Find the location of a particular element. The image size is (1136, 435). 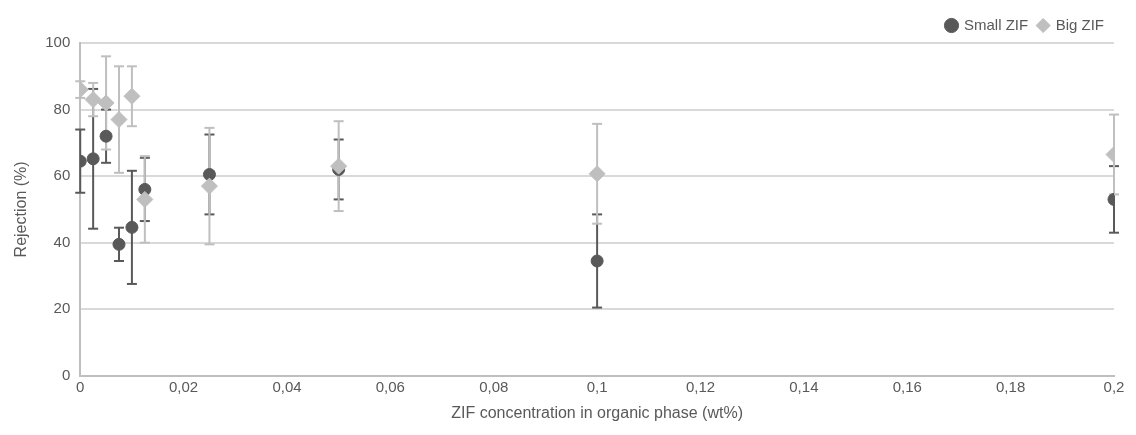

x-tick-label: 0,12 is located at coordinates (700, 386).